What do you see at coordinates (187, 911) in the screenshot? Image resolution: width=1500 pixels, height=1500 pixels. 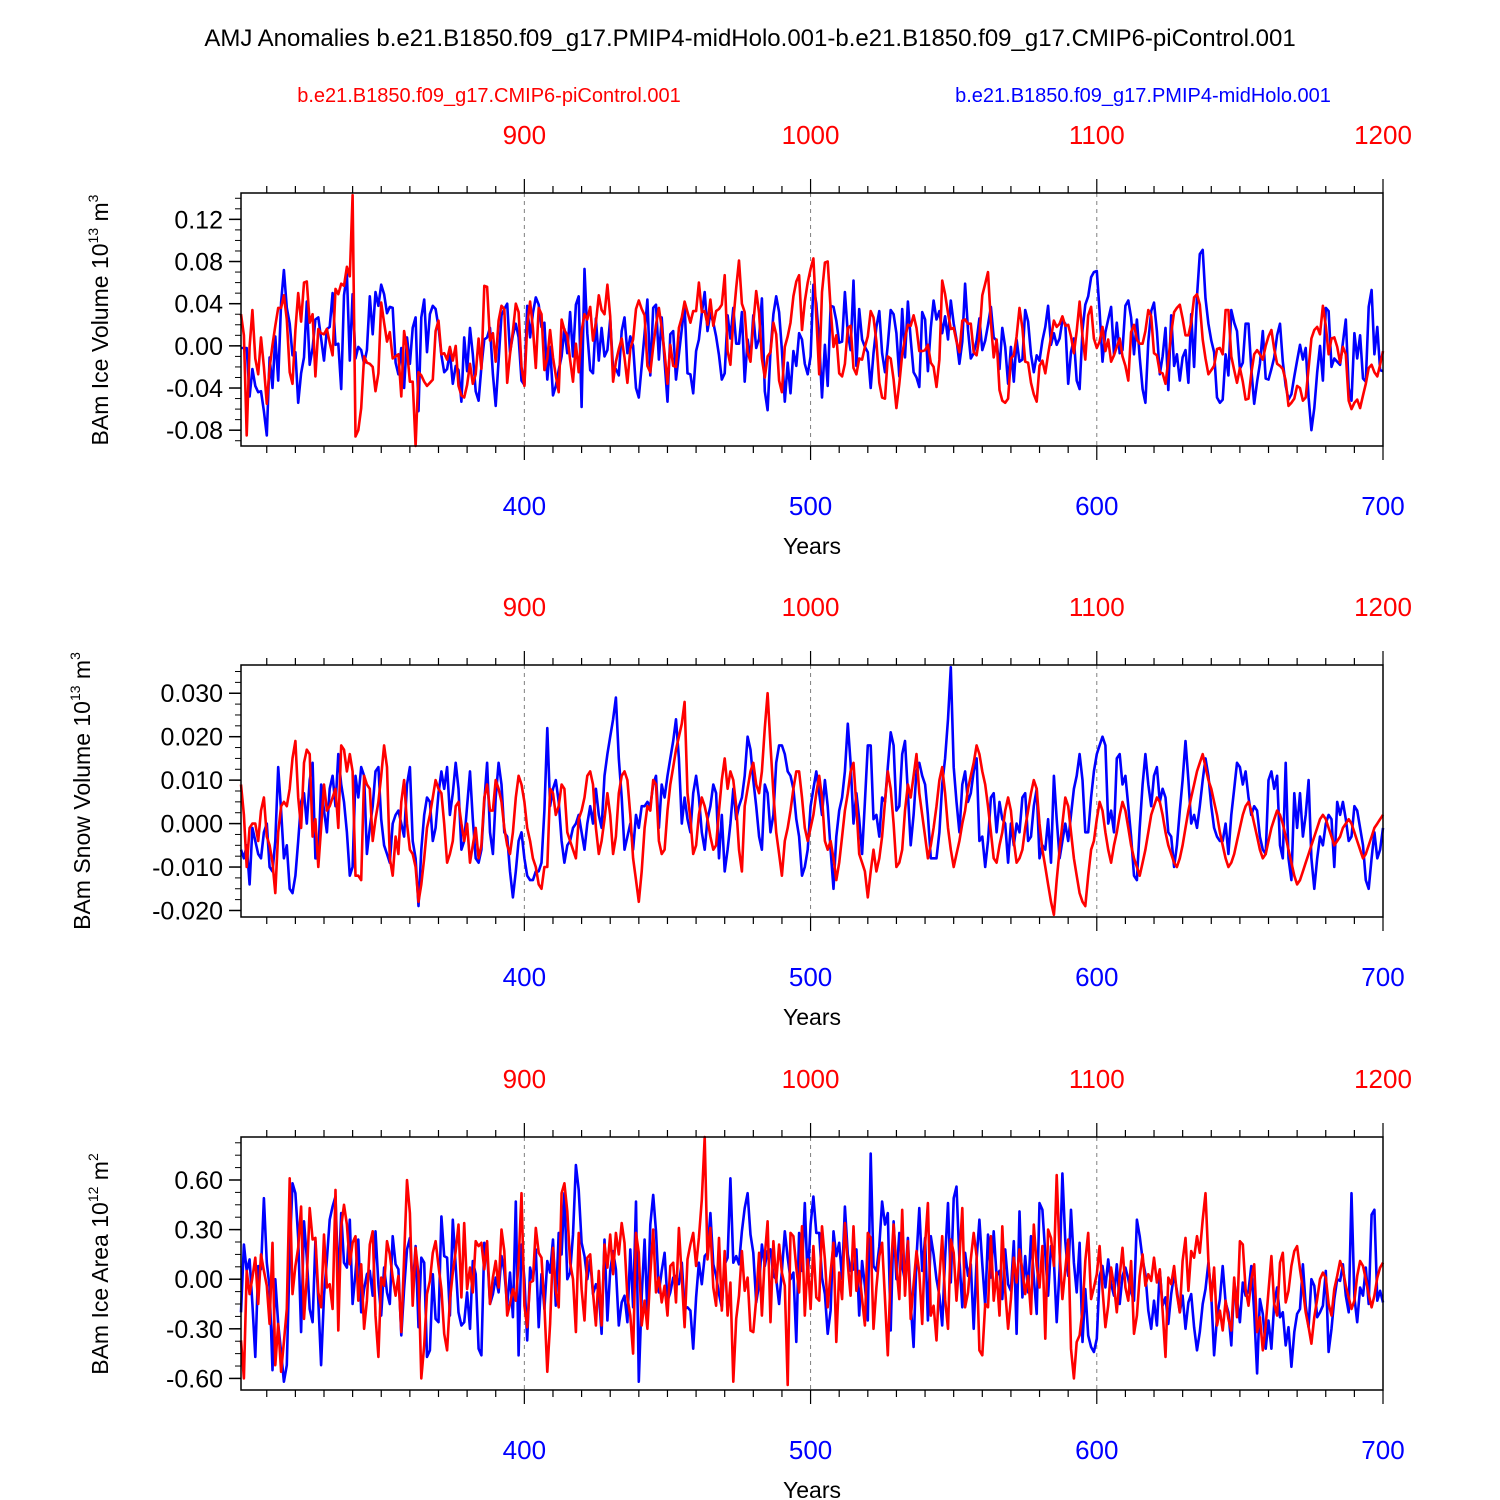 I see `y-tick-label: -0.020` at bounding box center [187, 911].